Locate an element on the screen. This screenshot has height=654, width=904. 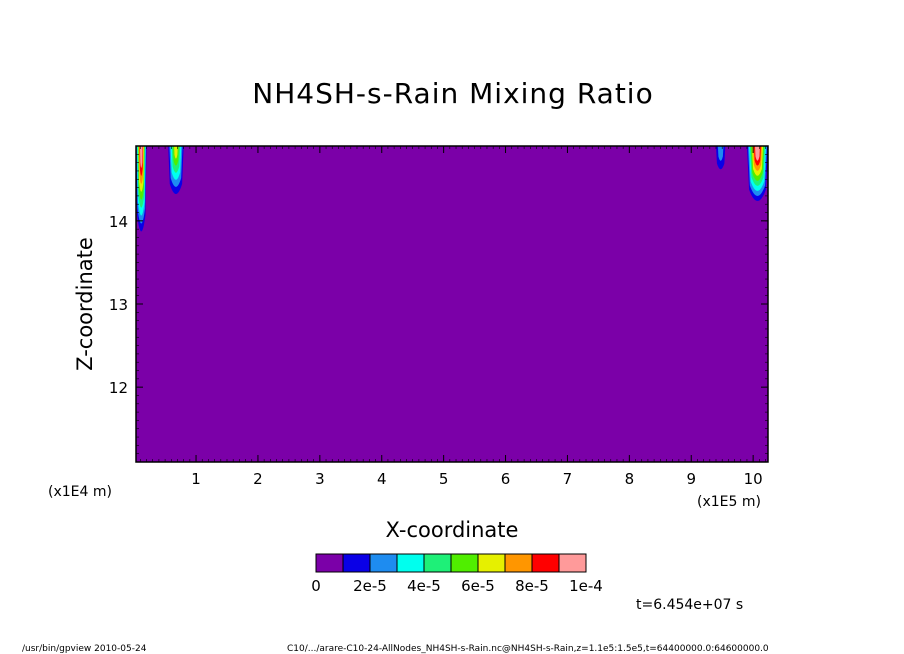
colorbar-label: 6e-5 is located at coordinates (478, 586).